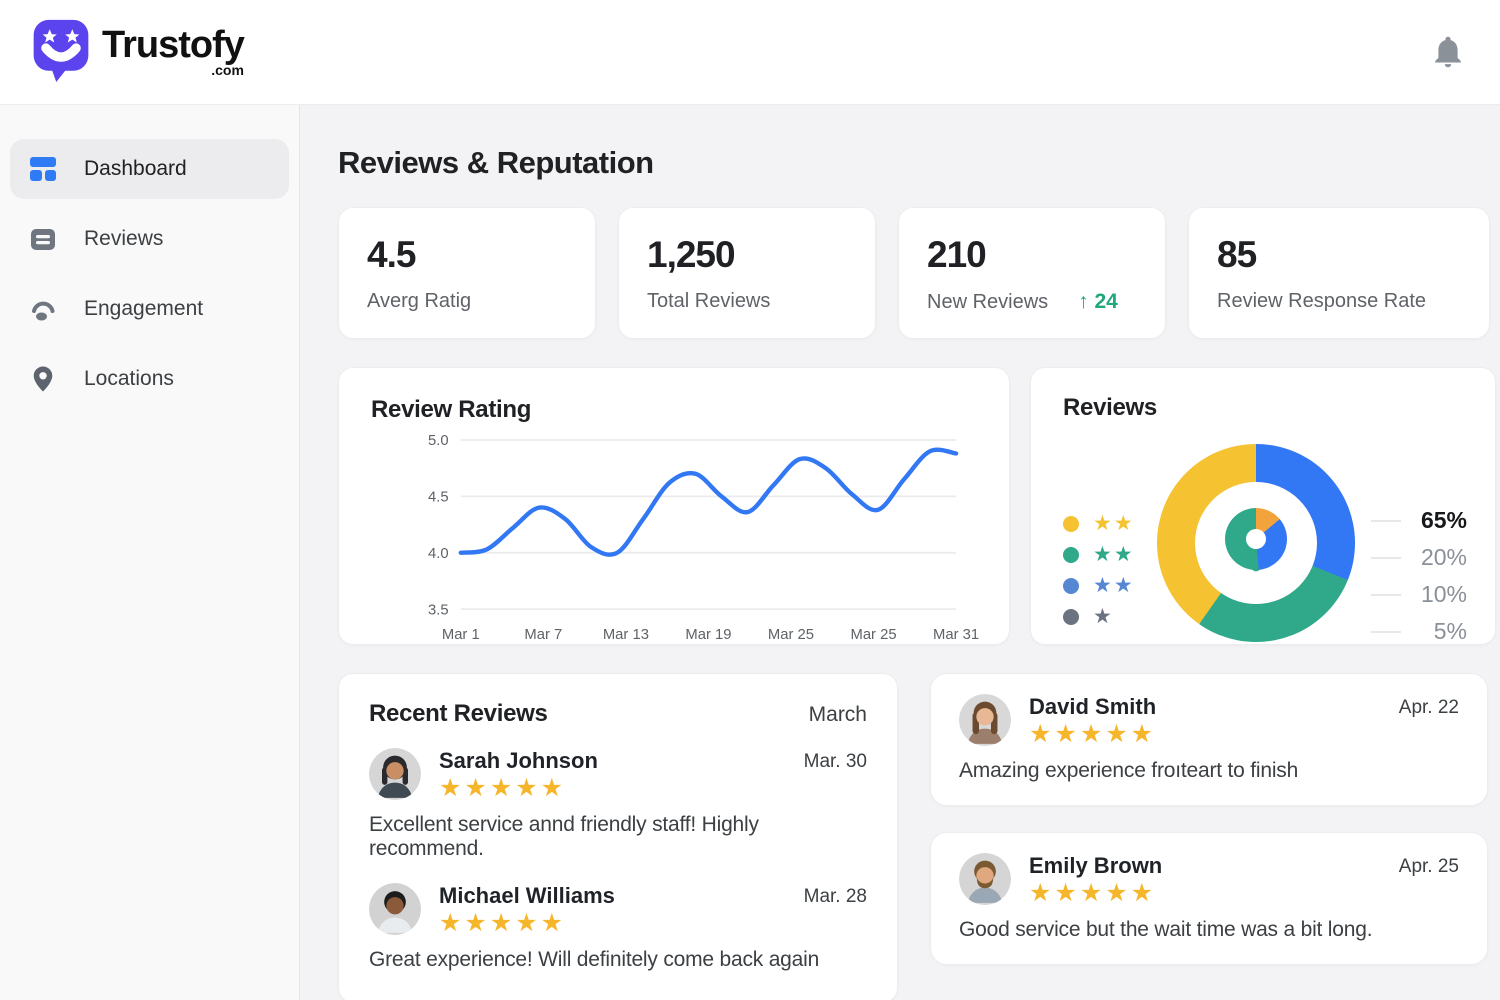 This screenshot has height=1000, width=1500. What do you see at coordinates (750, 52) in the screenshot?
I see `top-header: Trustofy .com` at bounding box center [750, 52].